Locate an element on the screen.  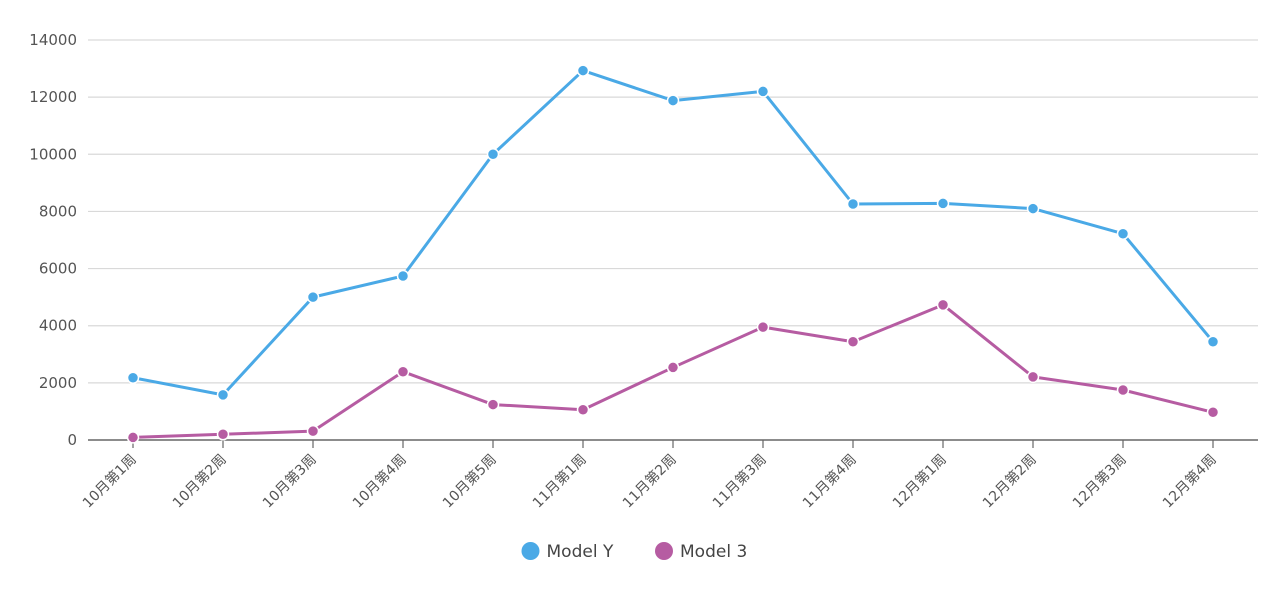
legend-item: Model Y is located at coordinates (567, 552).